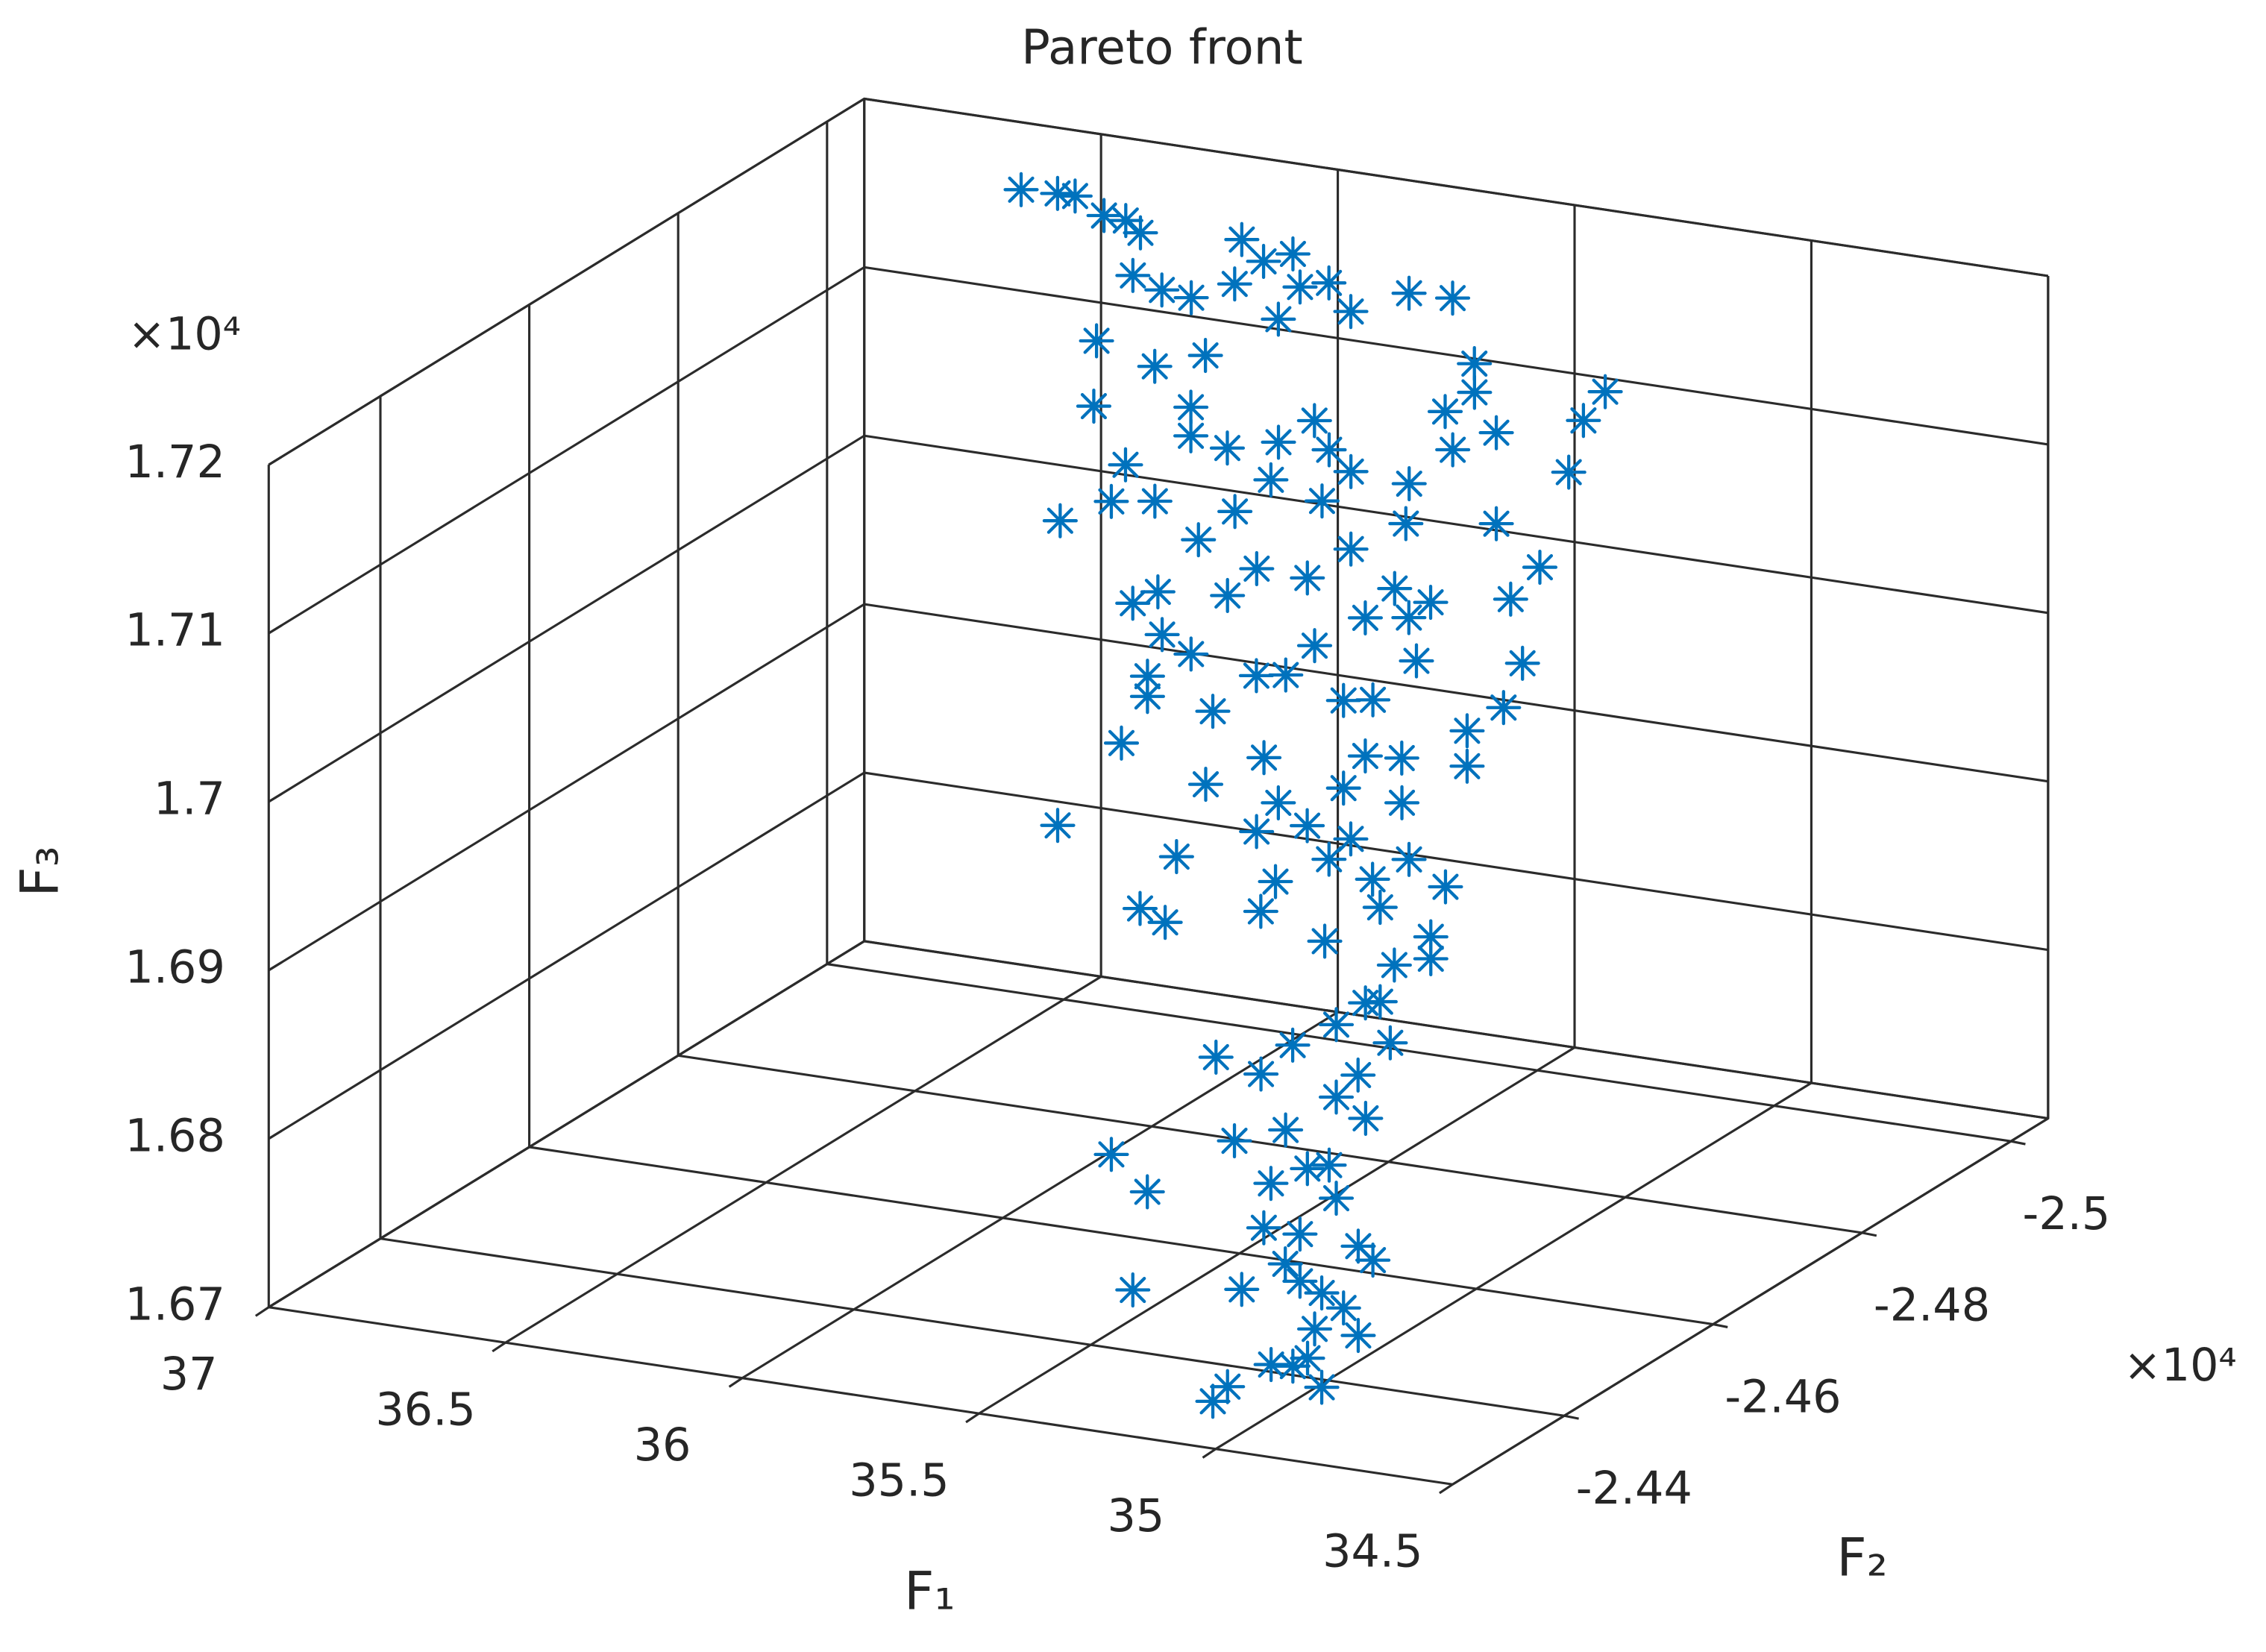 The image size is (2266, 1652). Describe the element at coordinates (184, 334) in the screenshot. I see `z-multiplier: ×10⁴` at that location.